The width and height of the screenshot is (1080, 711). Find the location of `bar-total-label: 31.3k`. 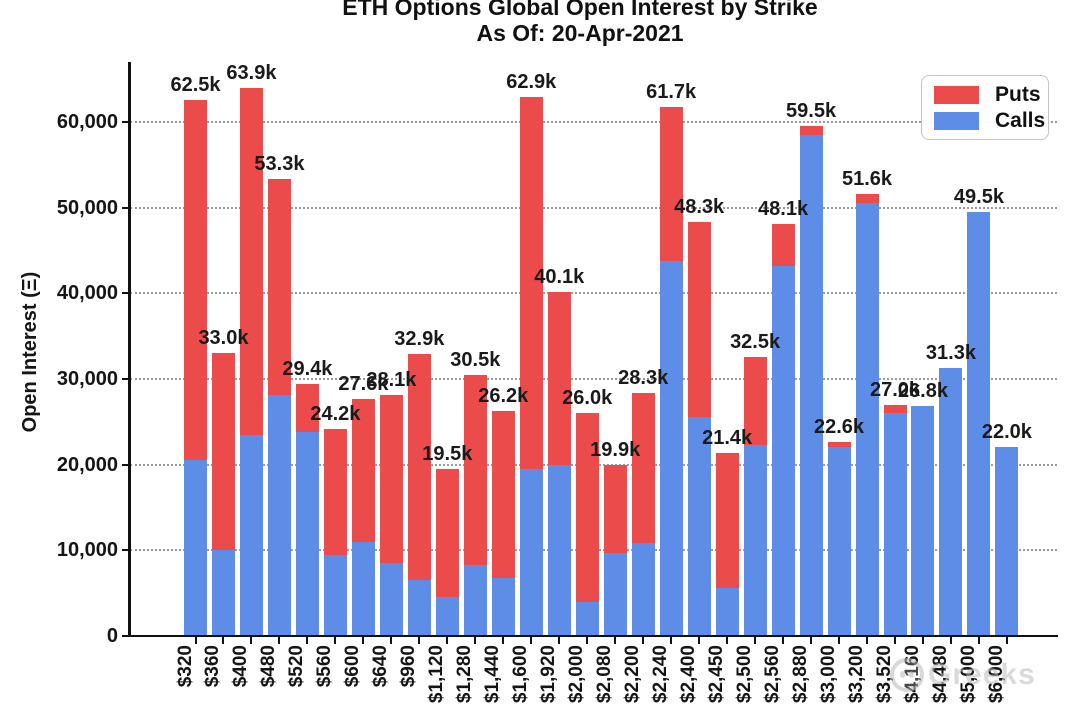

bar-total-label: 31.3k is located at coordinates (950, 352).